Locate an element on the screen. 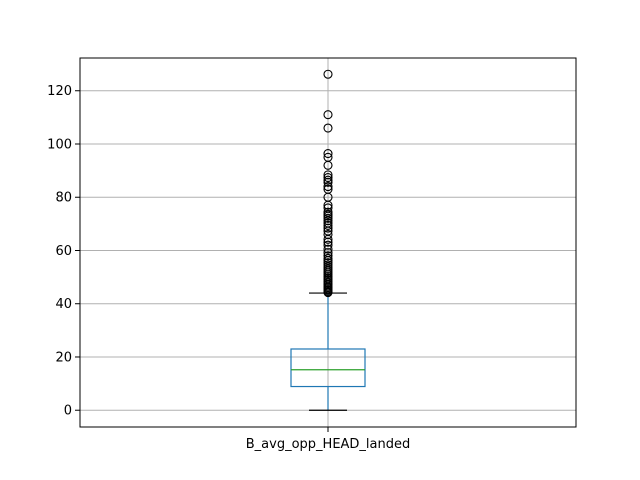  y-tick-label: 0 is located at coordinates (68, 411).